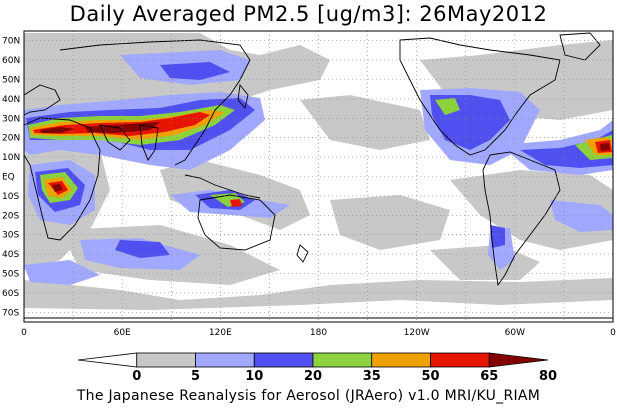 This screenshot has width=617, height=410. What do you see at coordinates (489, 376) in the screenshot?
I see `colorbar-tick-label: 65` at bounding box center [489, 376].